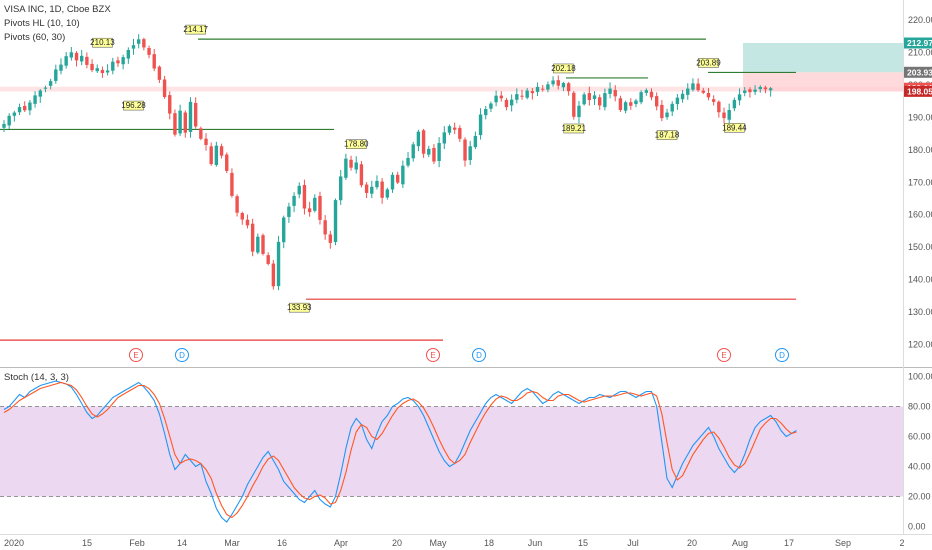  Describe the element at coordinates (57, 9) in the screenshot. I see `symbol-legend: VISA INC, 1D, Cboe BZX` at that location.